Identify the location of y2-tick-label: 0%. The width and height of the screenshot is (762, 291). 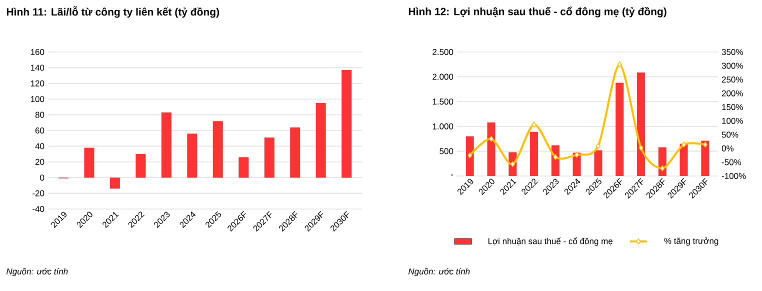
(728, 148).